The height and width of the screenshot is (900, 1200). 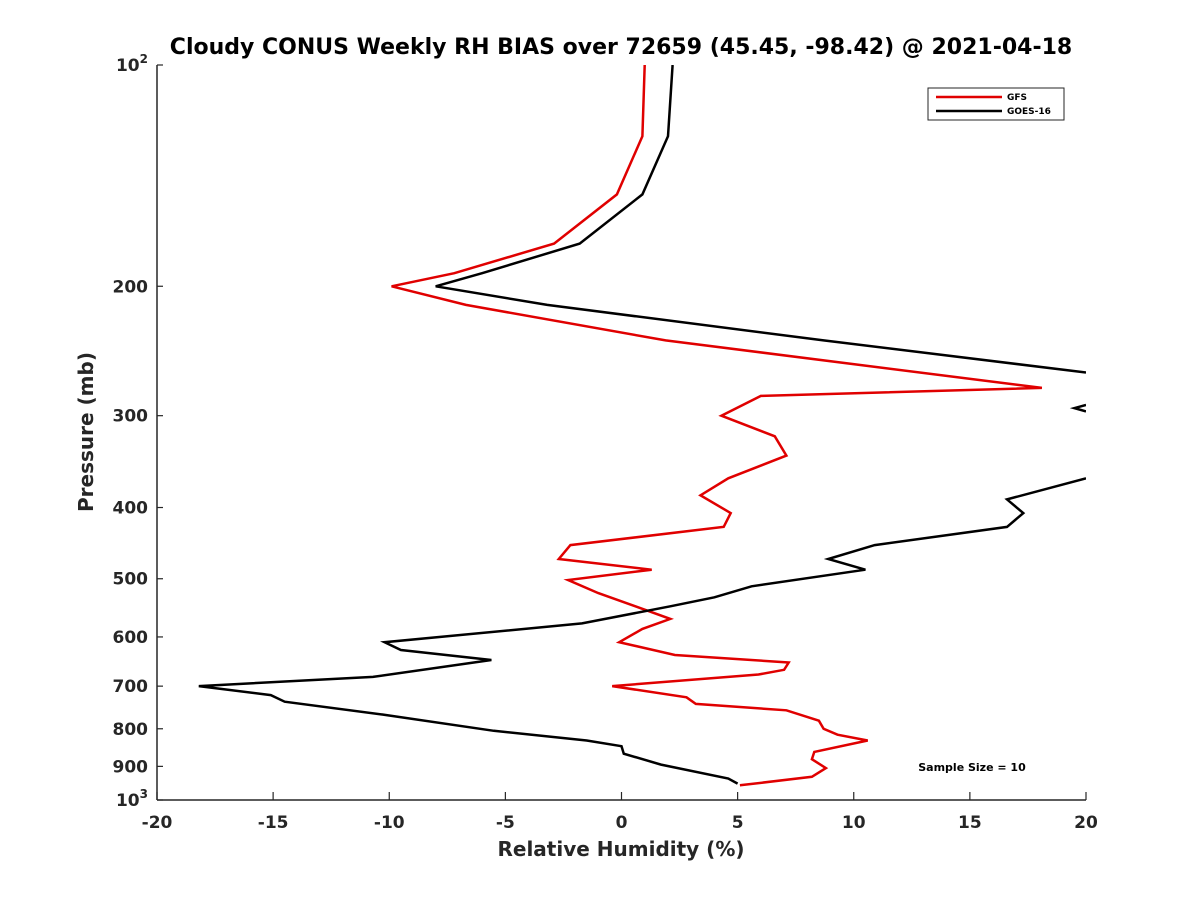 What do you see at coordinates (131, 687) in the screenshot?
I see `y-tick-label: 700` at bounding box center [131, 687].